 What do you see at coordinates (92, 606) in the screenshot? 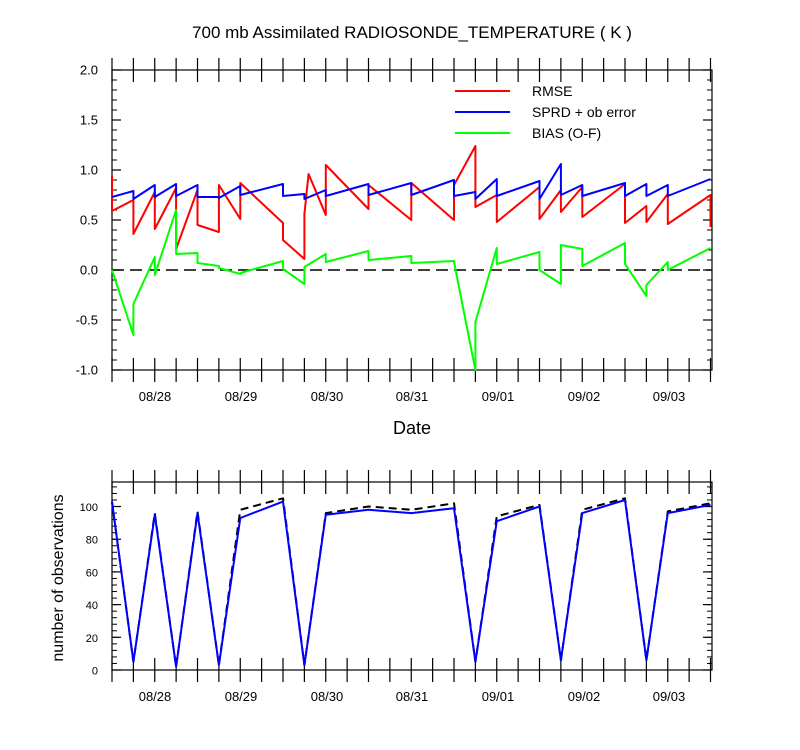
I see `bottom-y-tick-label: 40` at bounding box center [92, 606].